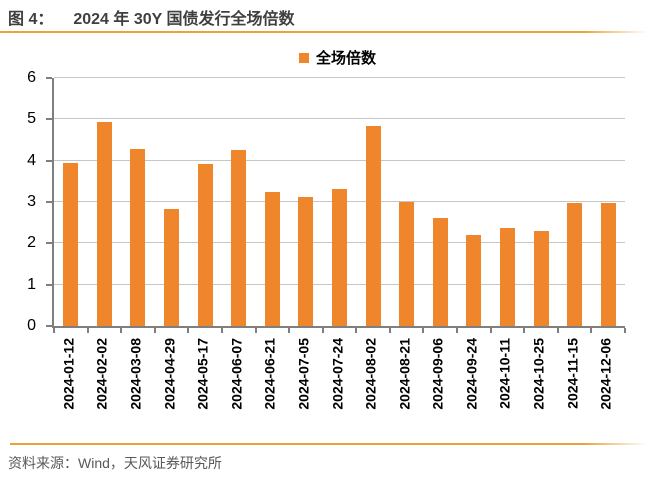  I want to click on legend: 全场倍数, so click(337, 57).